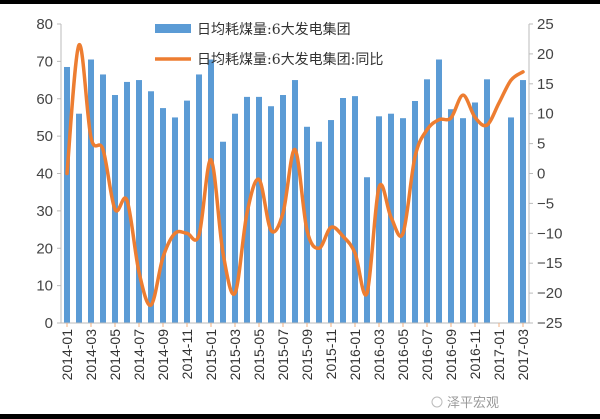 The width and height of the screenshot is (600, 419). I want to click on legend-line-label: 日均耗煤量:6大发电集团:同比, so click(290, 59).